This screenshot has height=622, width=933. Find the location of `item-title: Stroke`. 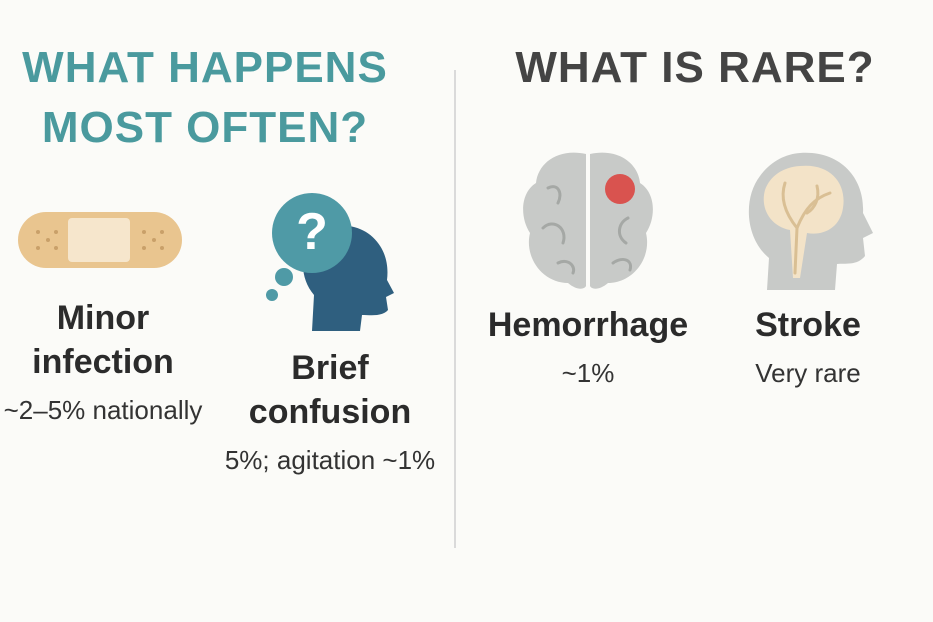

item-title: Stroke is located at coordinates (808, 325).